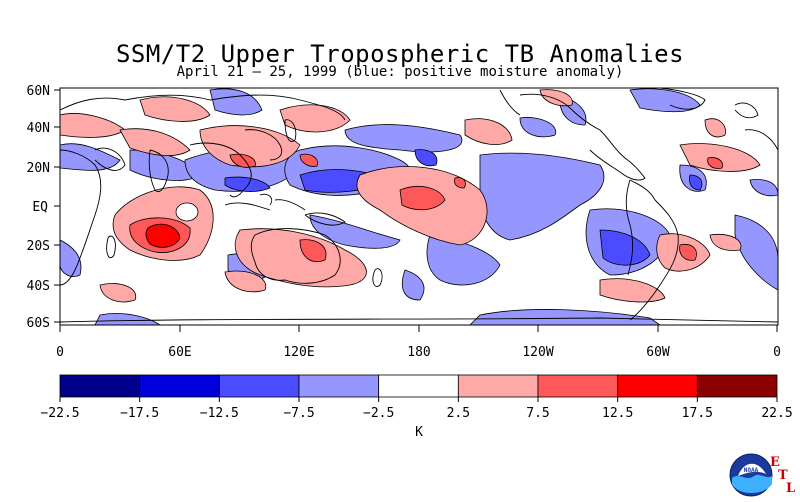 Image resolution: width=800 pixels, height=502 pixels. I want to click on colorbar, so click(418, 388).